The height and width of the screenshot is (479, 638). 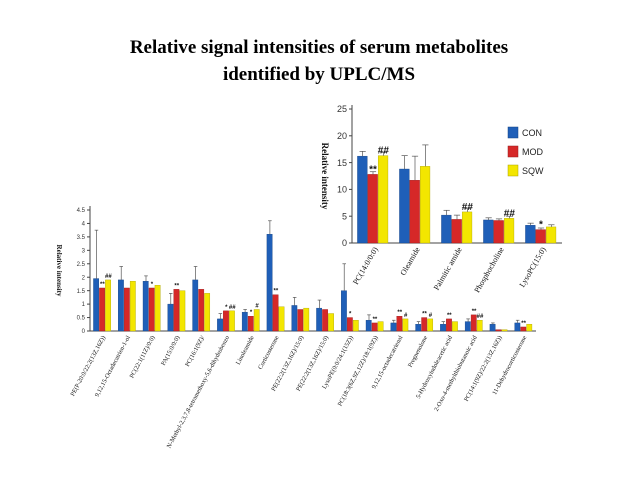 What do you see at coordinates (269, 352) in the screenshot?
I see `category-label: Corticosterone` at bounding box center [269, 352].